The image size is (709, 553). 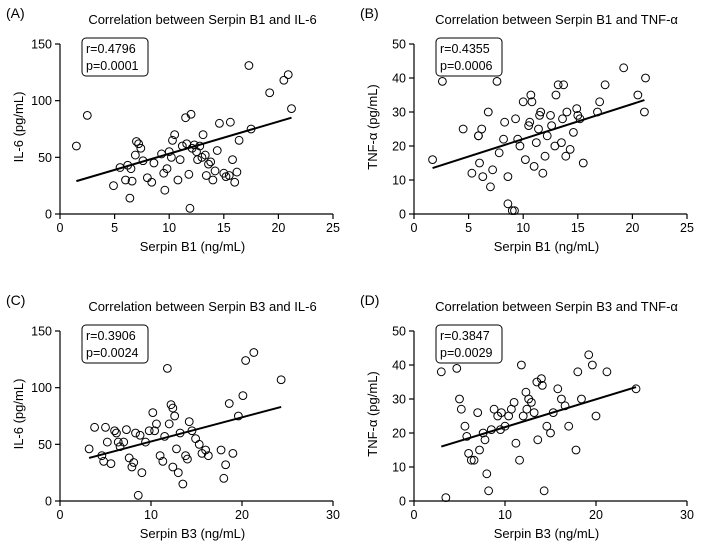 I want to click on chart-title: Correlation between Serpin B3 and TNF-α, so click(x=556, y=306).